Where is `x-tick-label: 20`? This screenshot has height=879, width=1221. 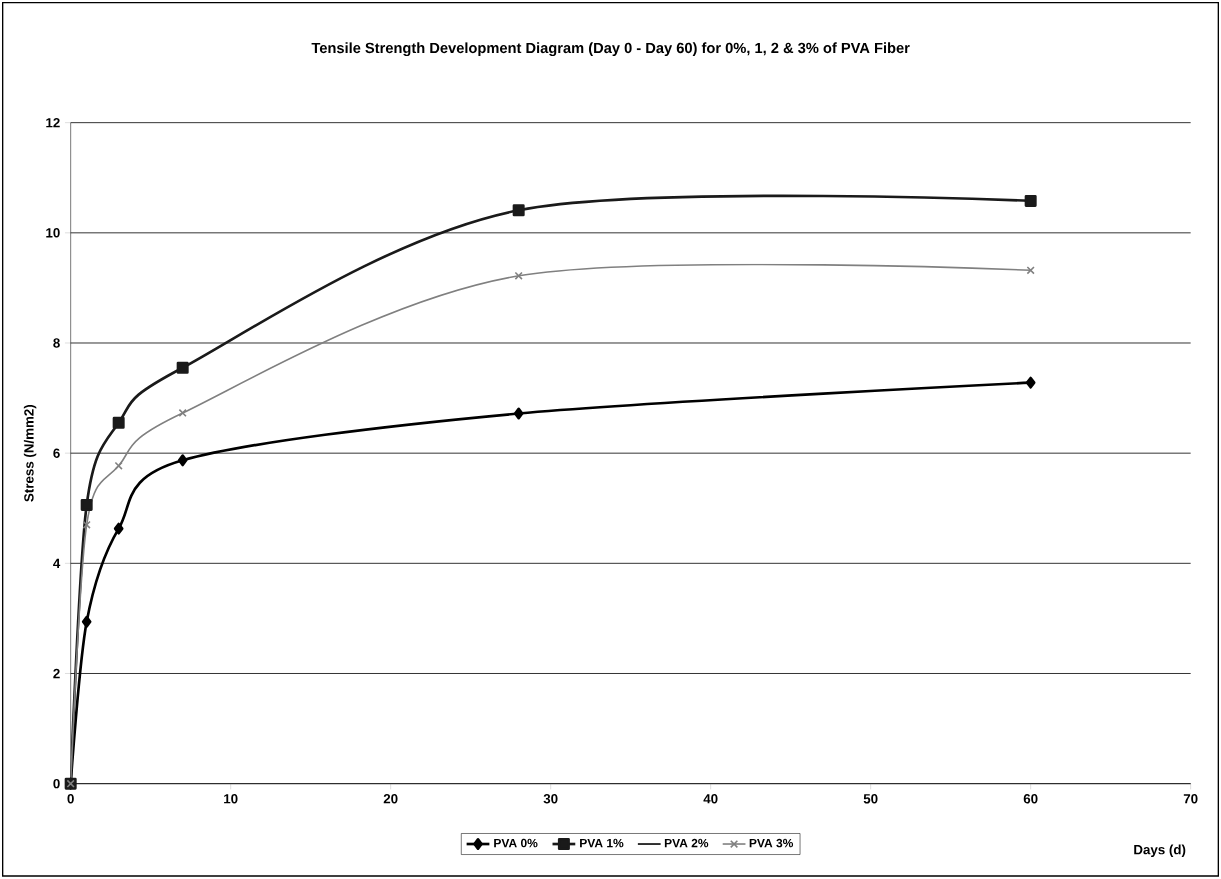 x-tick-label: 20 is located at coordinates (390, 799).